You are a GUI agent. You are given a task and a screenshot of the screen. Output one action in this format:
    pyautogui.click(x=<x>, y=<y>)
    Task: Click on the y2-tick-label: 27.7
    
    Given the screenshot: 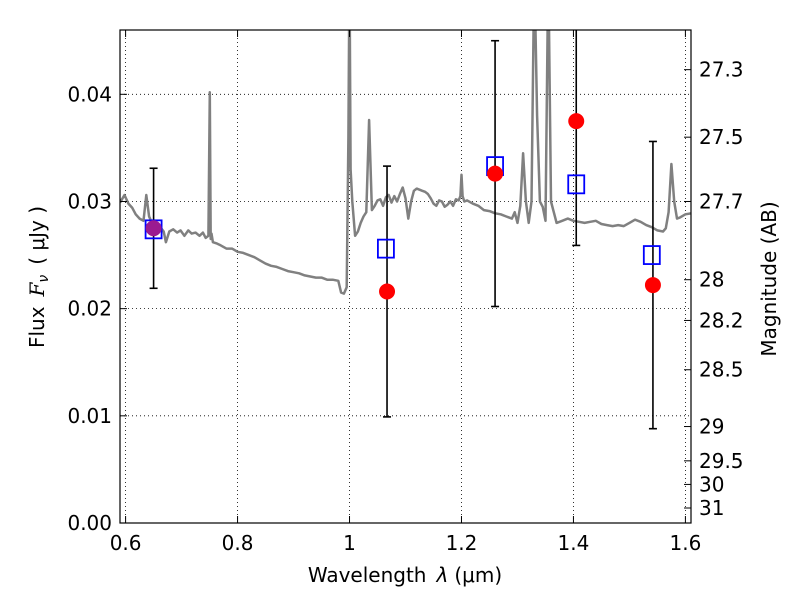 What is the action you would take?
    pyautogui.click(x=721, y=201)
    